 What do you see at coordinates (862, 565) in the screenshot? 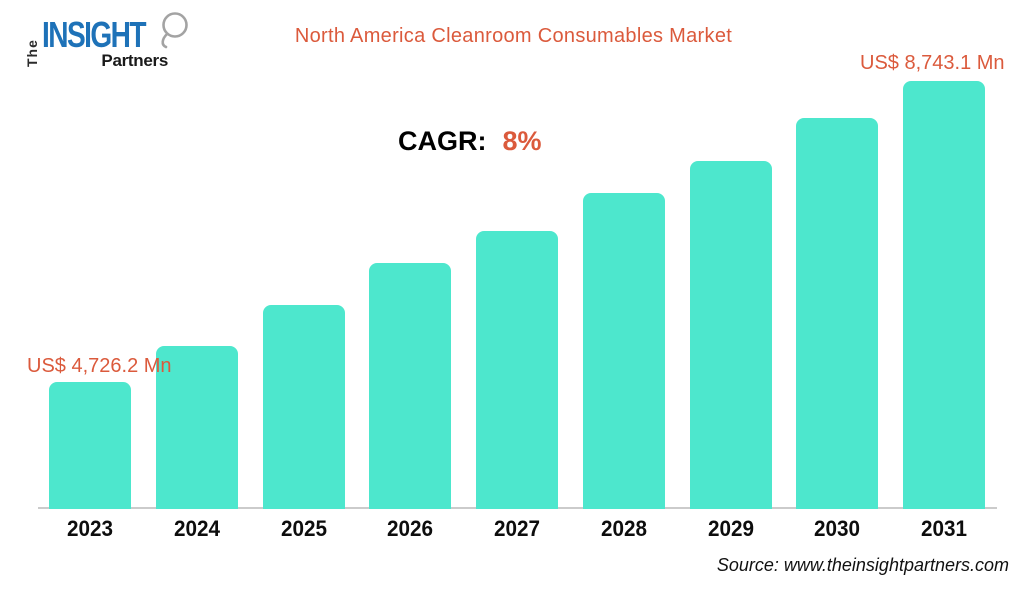
I see `source-note: Source: www.theinsightpartners.com` at bounding box center [862, 565].